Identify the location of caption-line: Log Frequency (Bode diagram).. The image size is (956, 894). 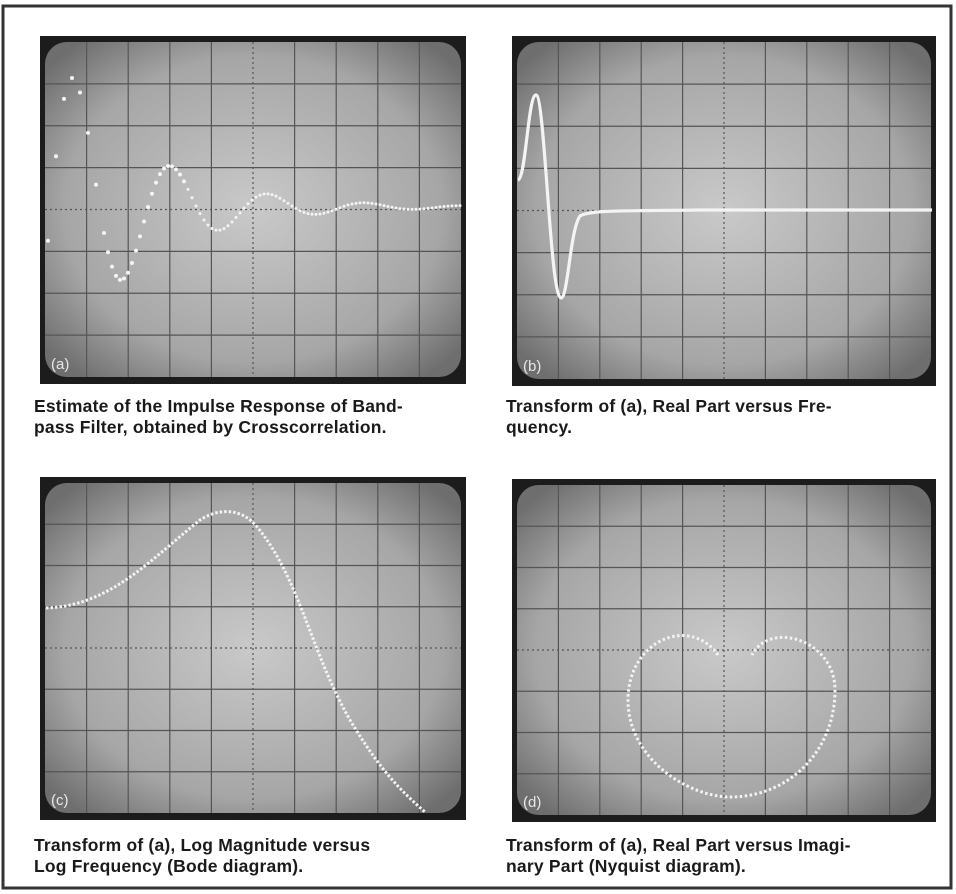
(168, 866).